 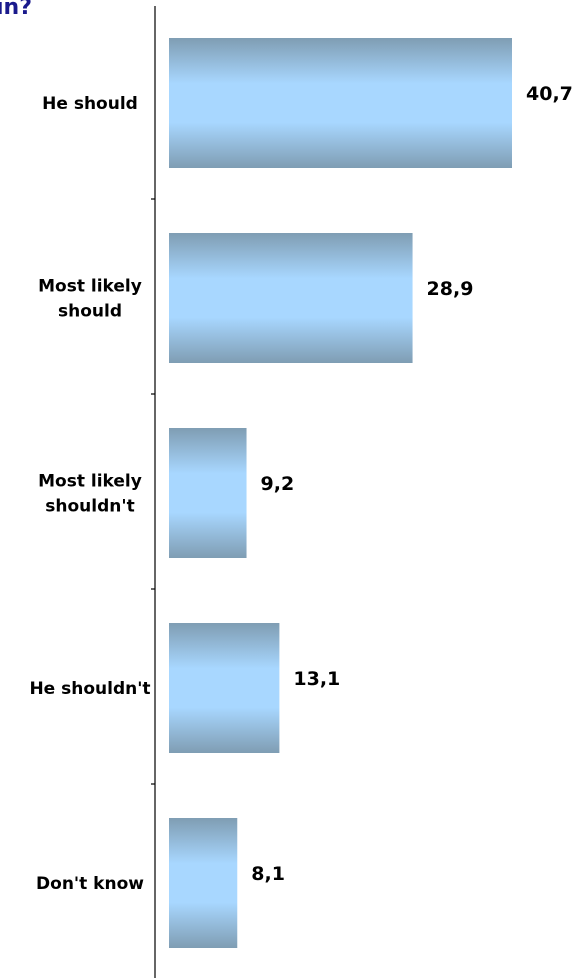 What do you see at coordinates (268, 874) in the screenshot?
I see `value-label-5: 8,1` at bounding box center [268, 874].